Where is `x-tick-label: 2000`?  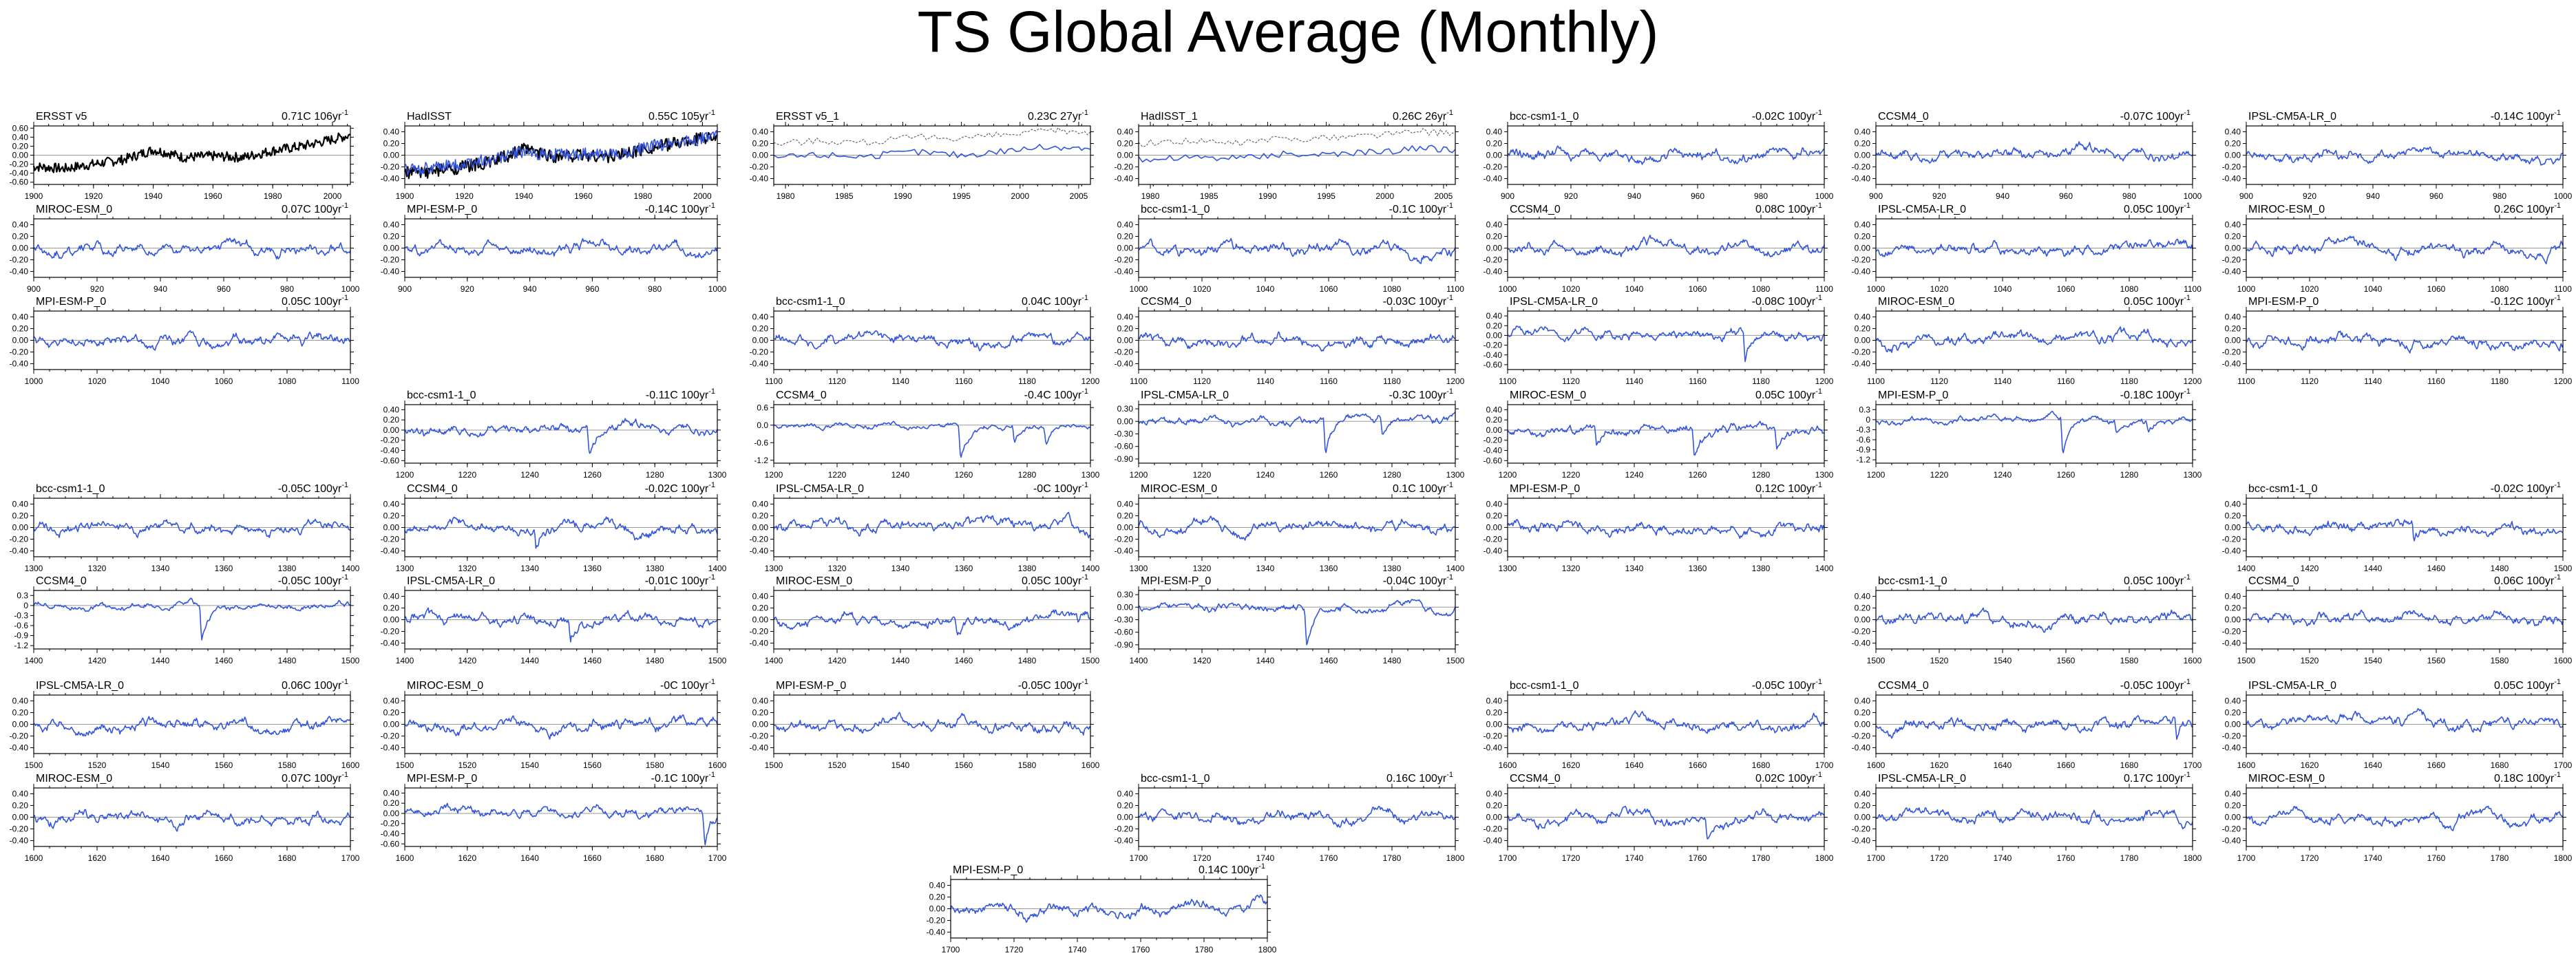
x-tick-label: 2000 is located at coordinates (703, 196).